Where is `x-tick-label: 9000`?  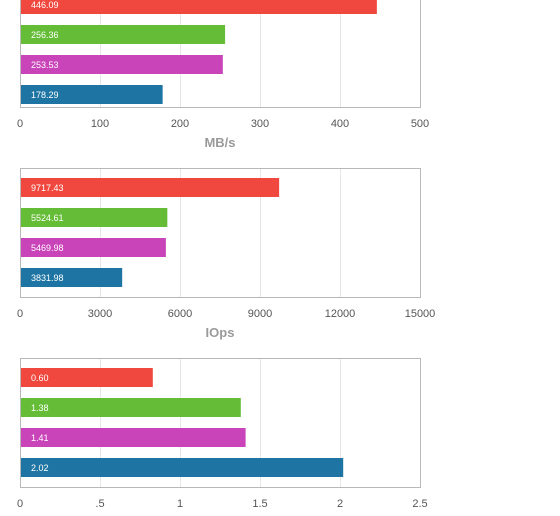 x-tick-label: 9000 is located at coordinates (260, 314).